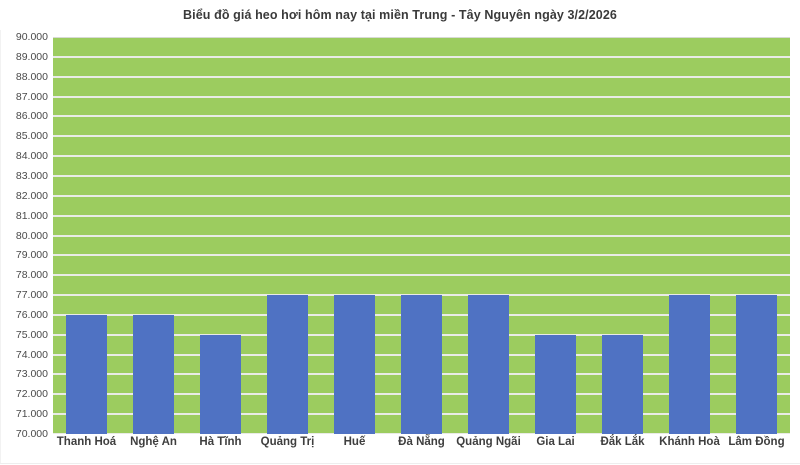 The height and width of the screenshot is (465, 800). I want to click on left-divider, so click(0, 246).